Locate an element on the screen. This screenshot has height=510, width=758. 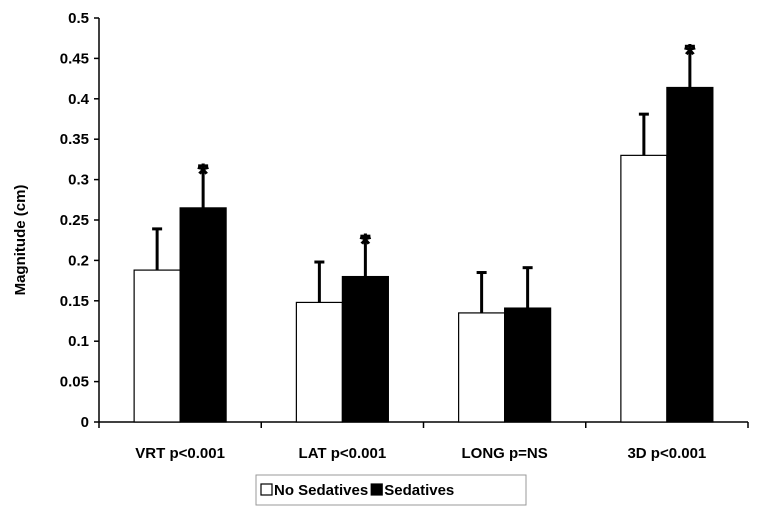
legend: No Sedatives Sedatives is located at coordinates (391, 490).